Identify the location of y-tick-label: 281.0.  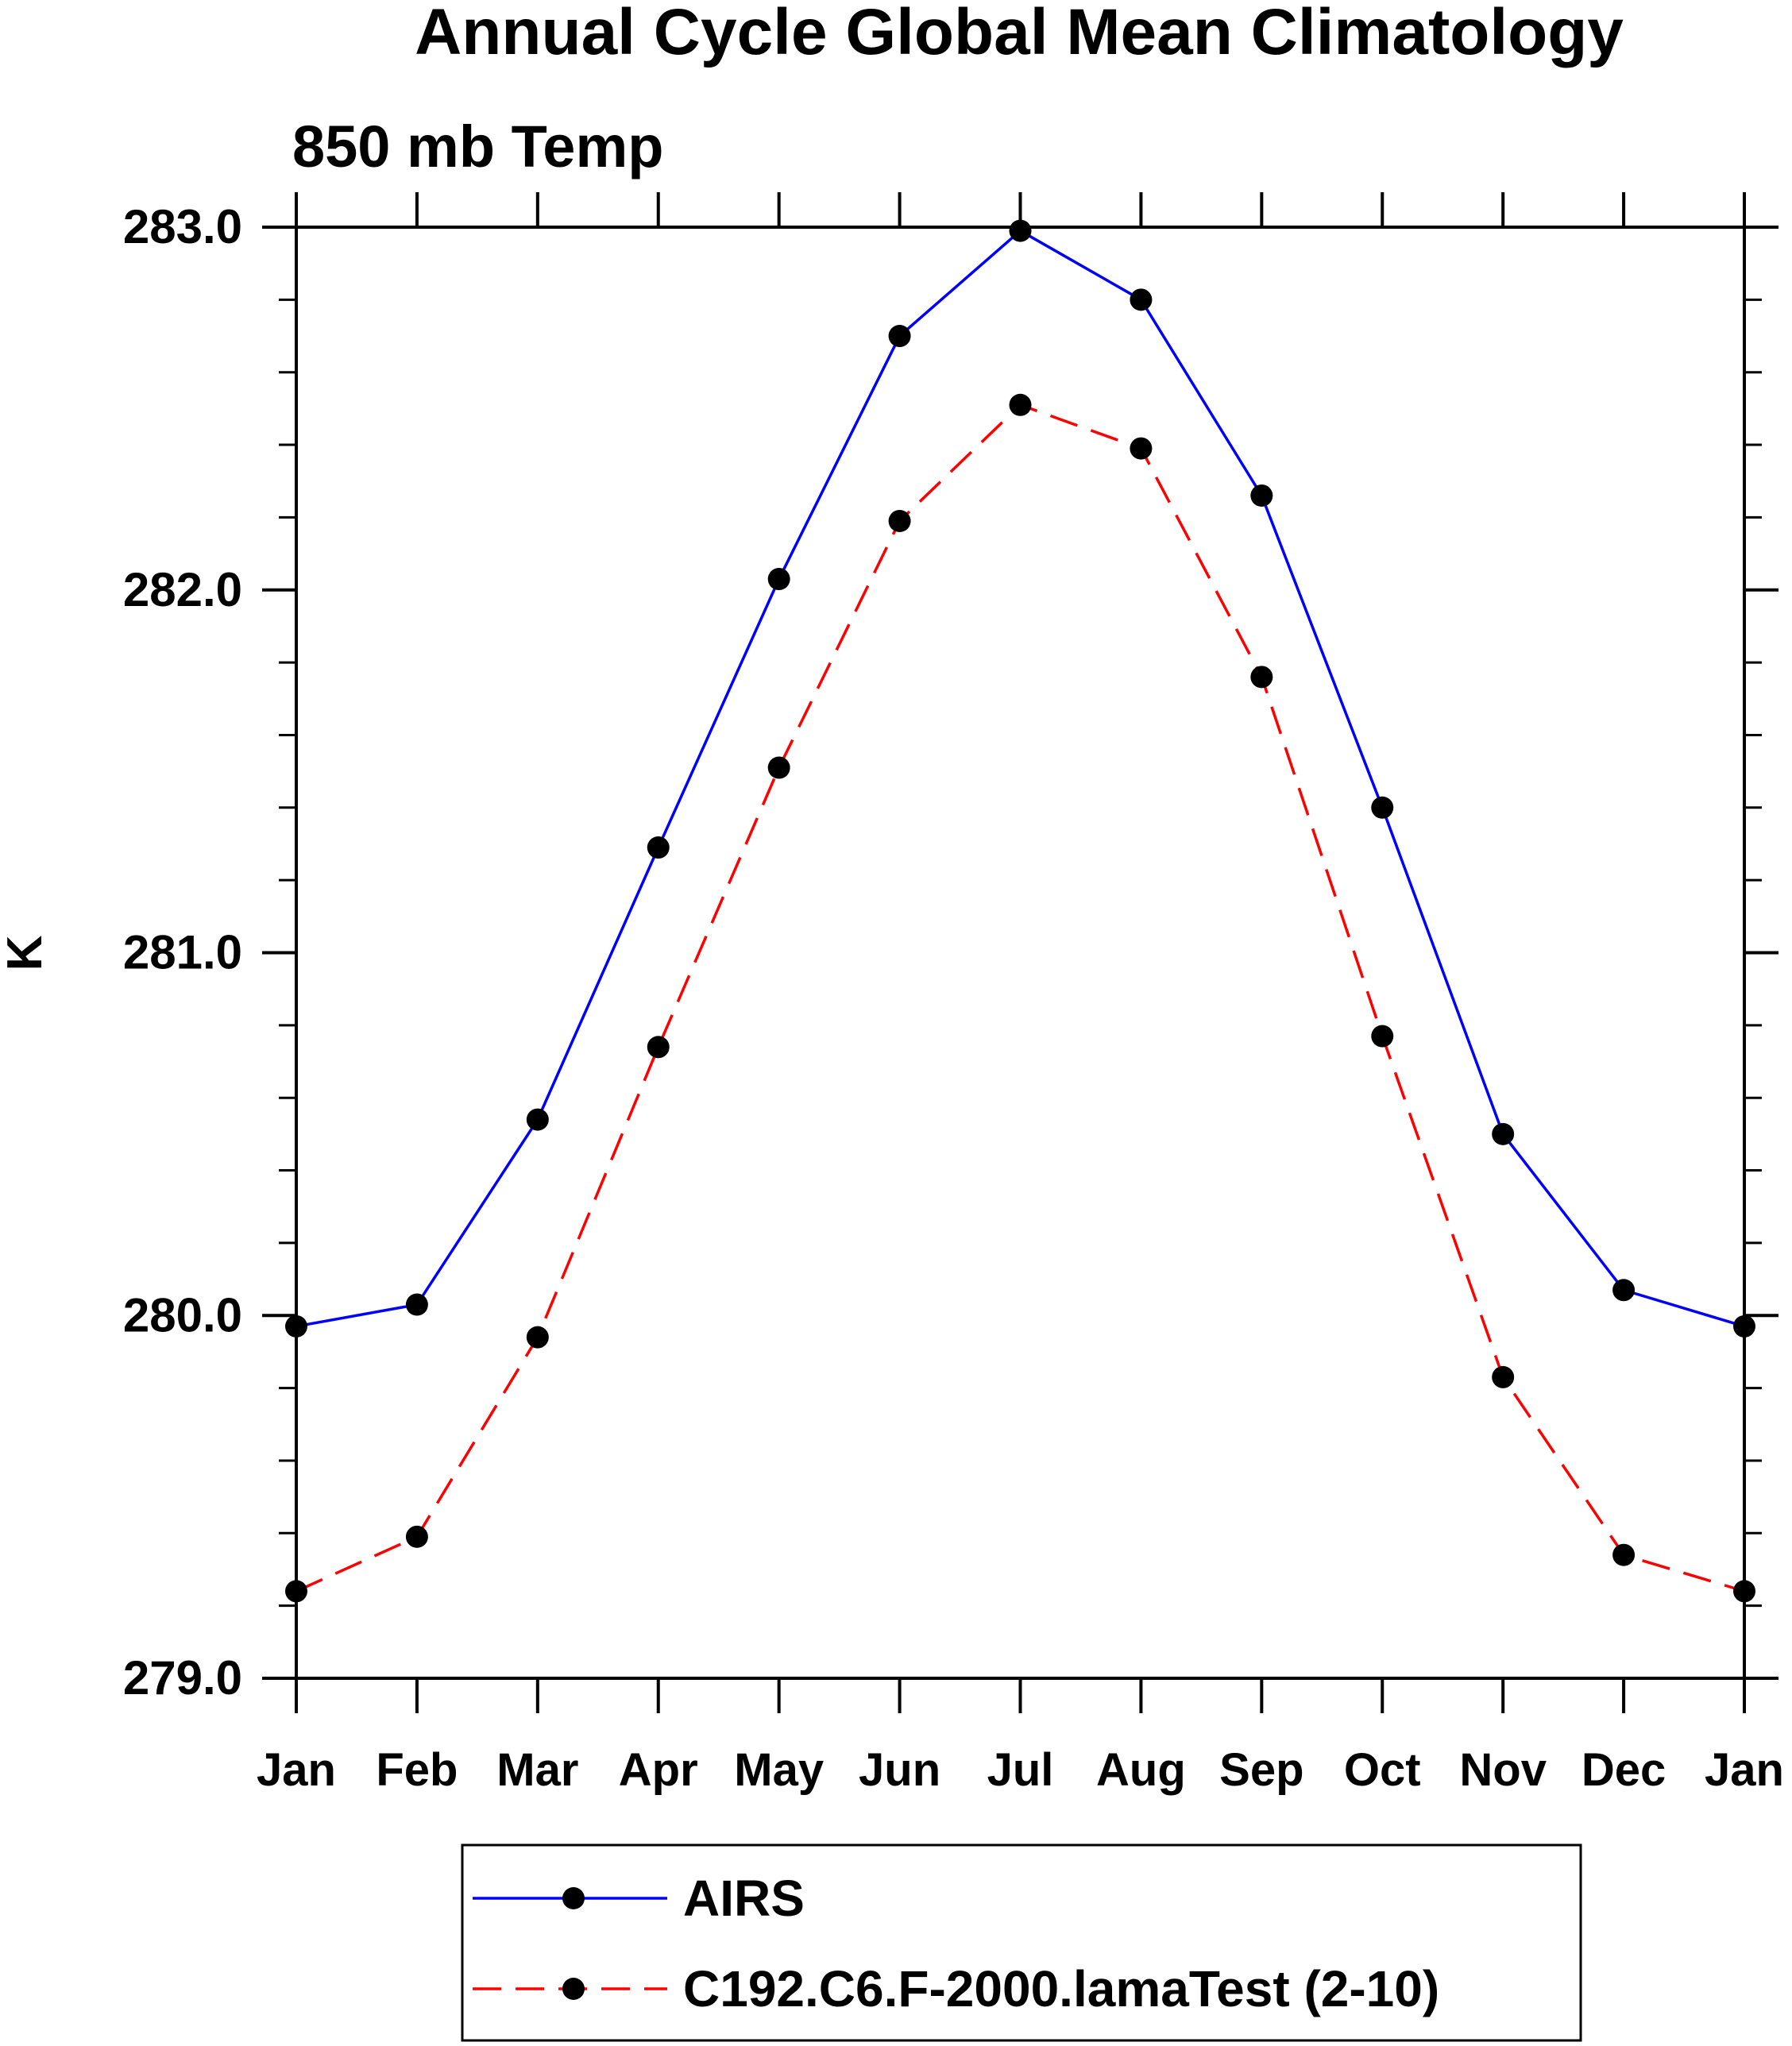
(182, 952).